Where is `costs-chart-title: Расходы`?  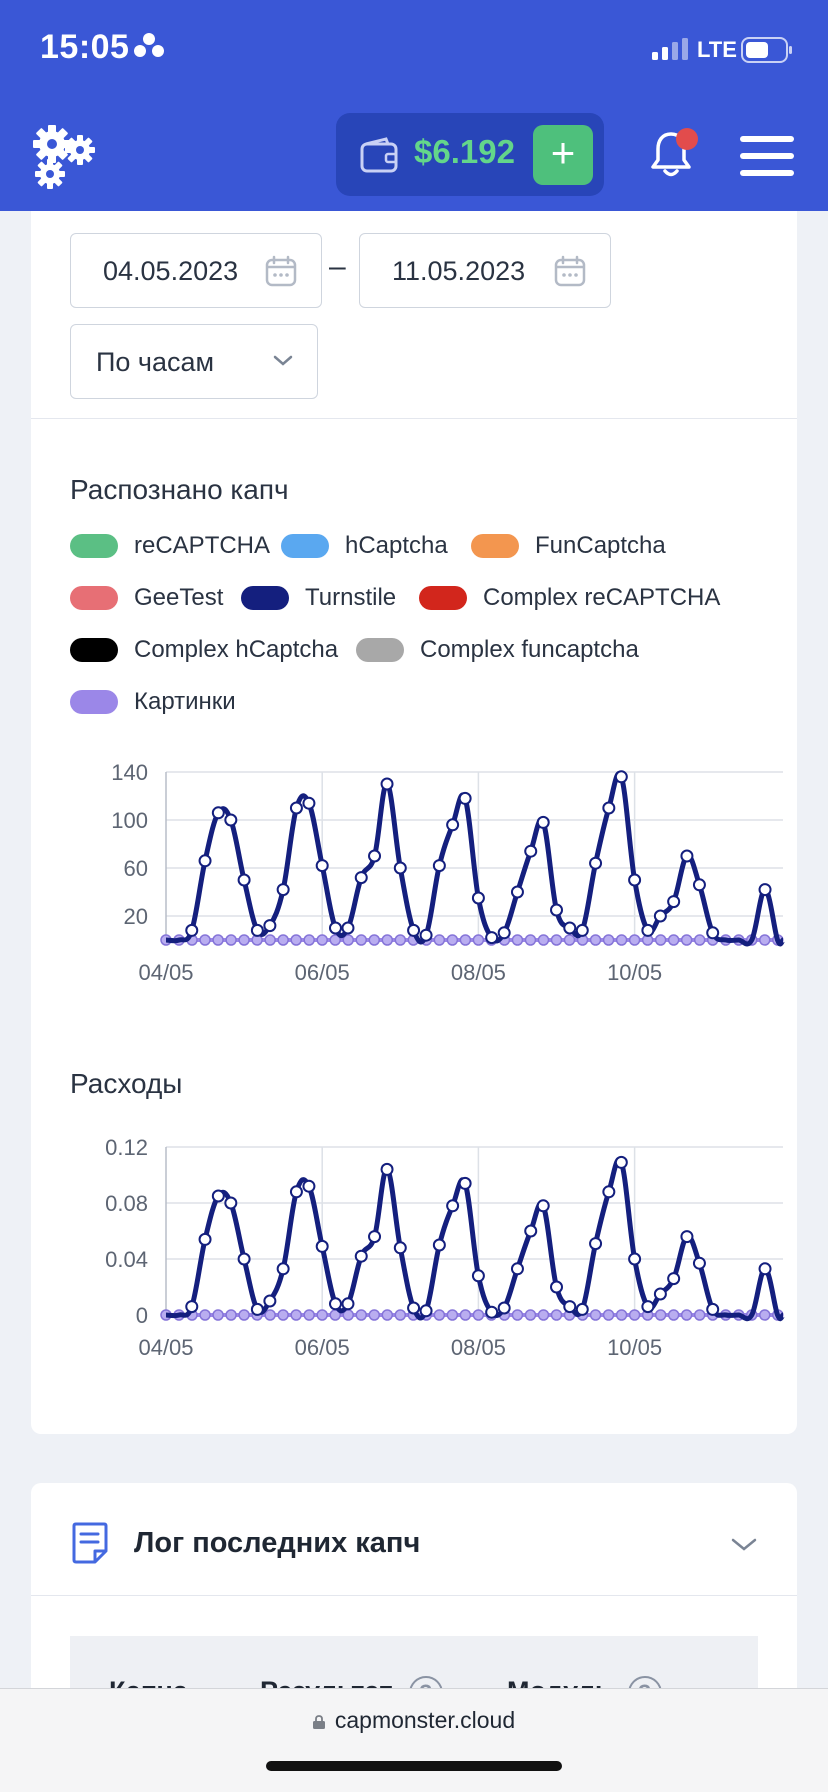
costs-chart-title: Расходы is located at coordinates (126, 1083).